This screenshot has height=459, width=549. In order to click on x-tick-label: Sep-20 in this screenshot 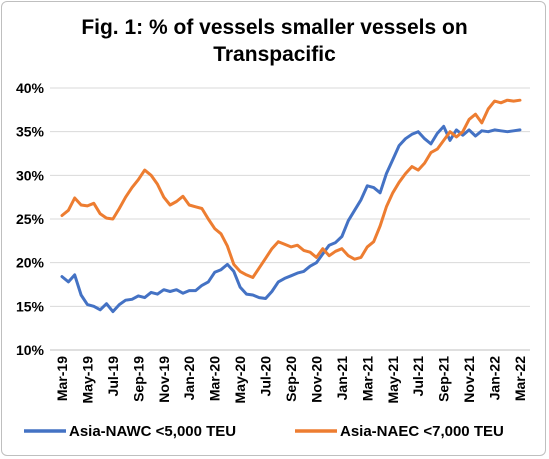, I will do `click(291, 379)`.